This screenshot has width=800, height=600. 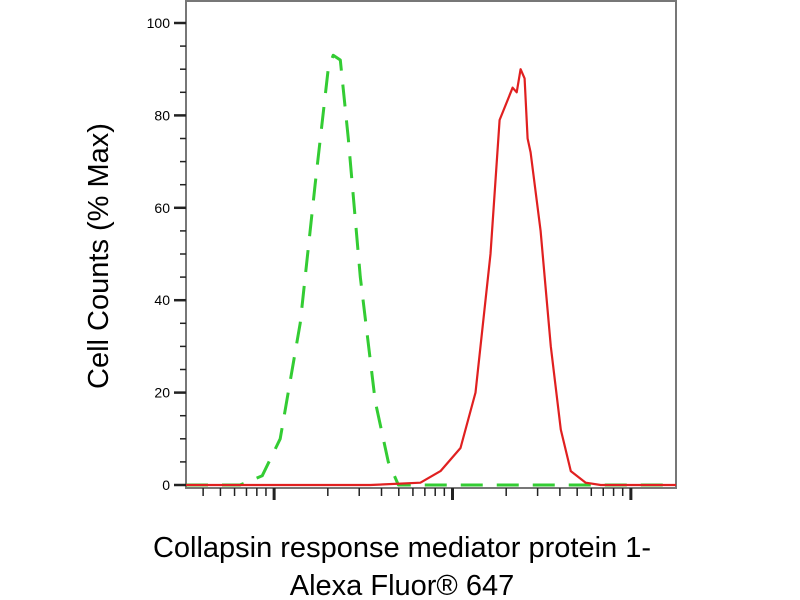 I want to click on y-tick-label: 20, so click(x=162, y=393).